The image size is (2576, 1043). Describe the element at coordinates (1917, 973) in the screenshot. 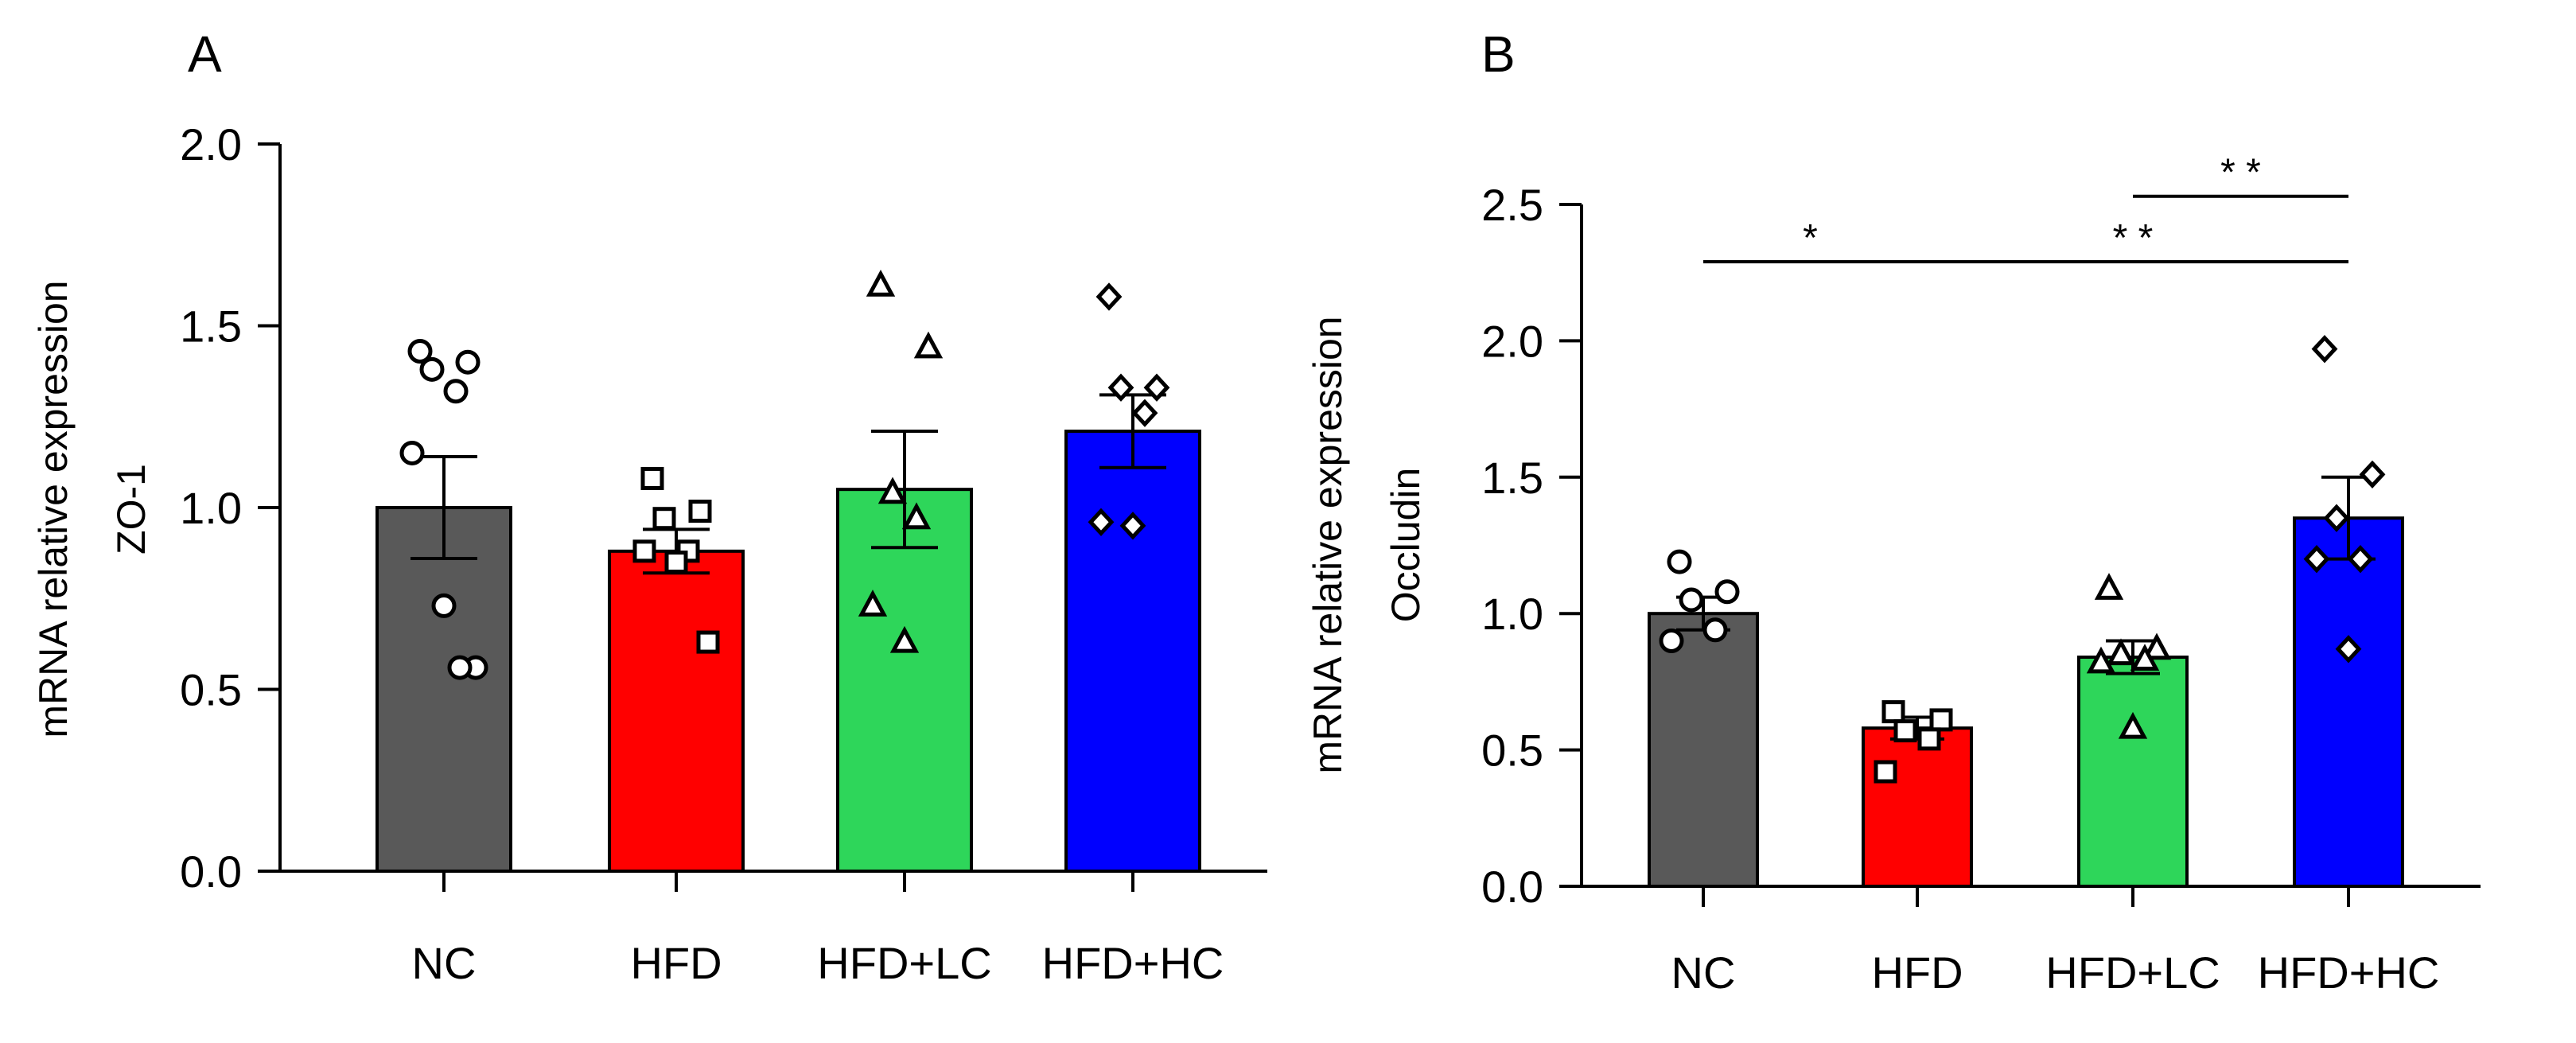

I see `panel-b-x-tick-label: HFD` at that location.